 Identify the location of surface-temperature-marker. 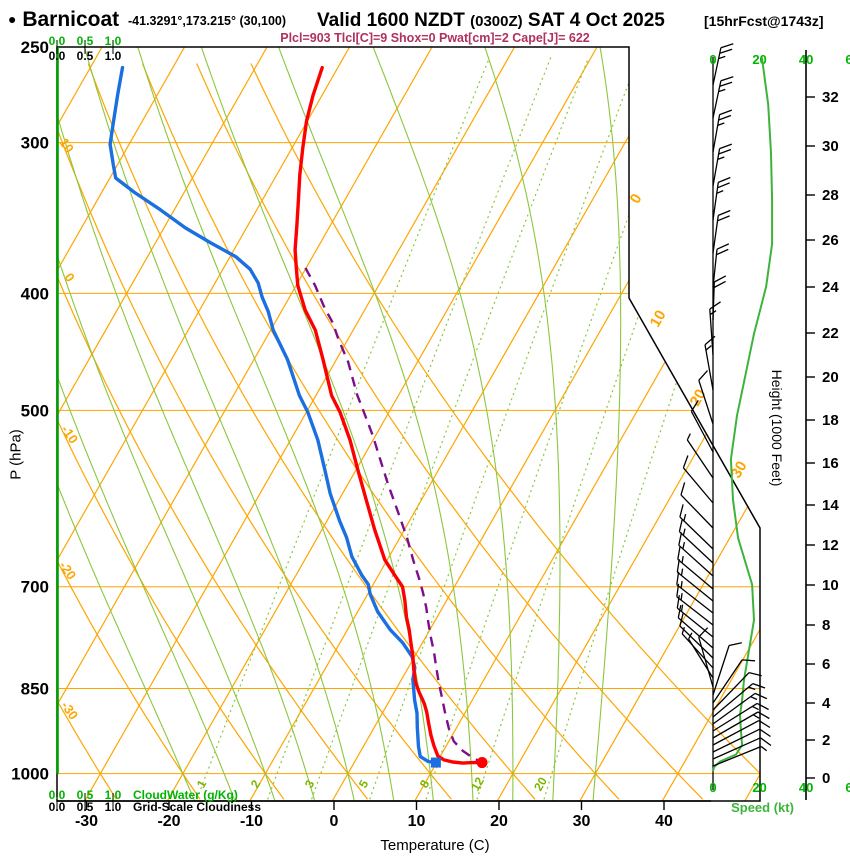
(482, 763).